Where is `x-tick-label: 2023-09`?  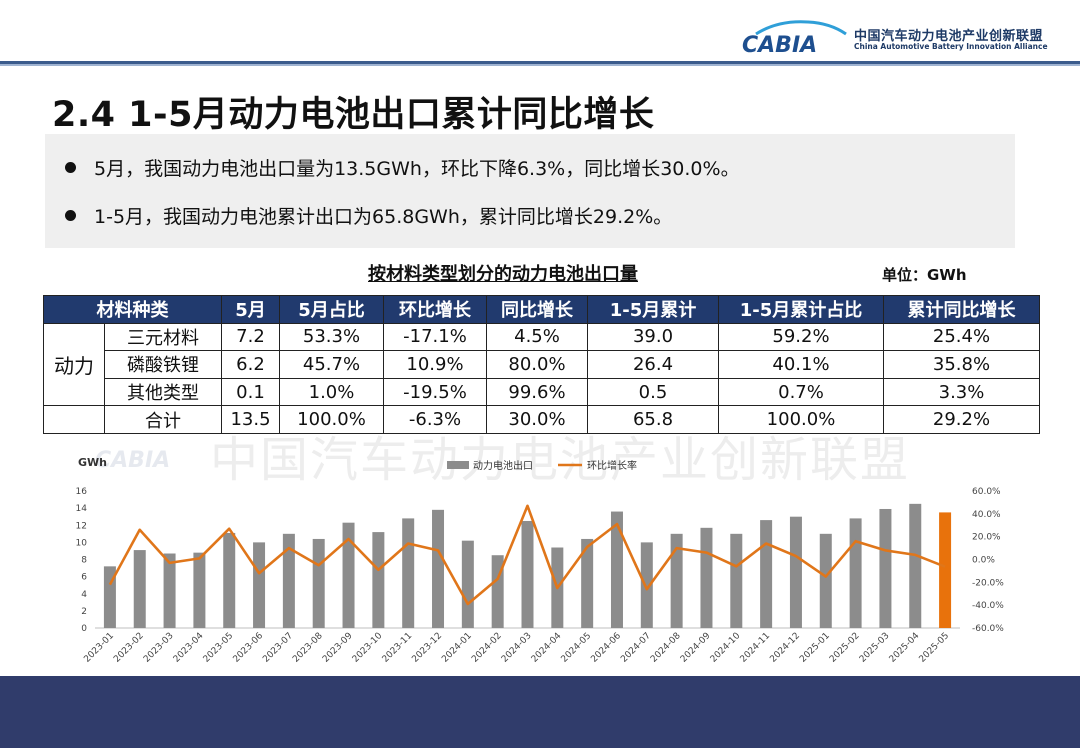 x-tick-label: 2023-09 is located at coordinates (338, 648).